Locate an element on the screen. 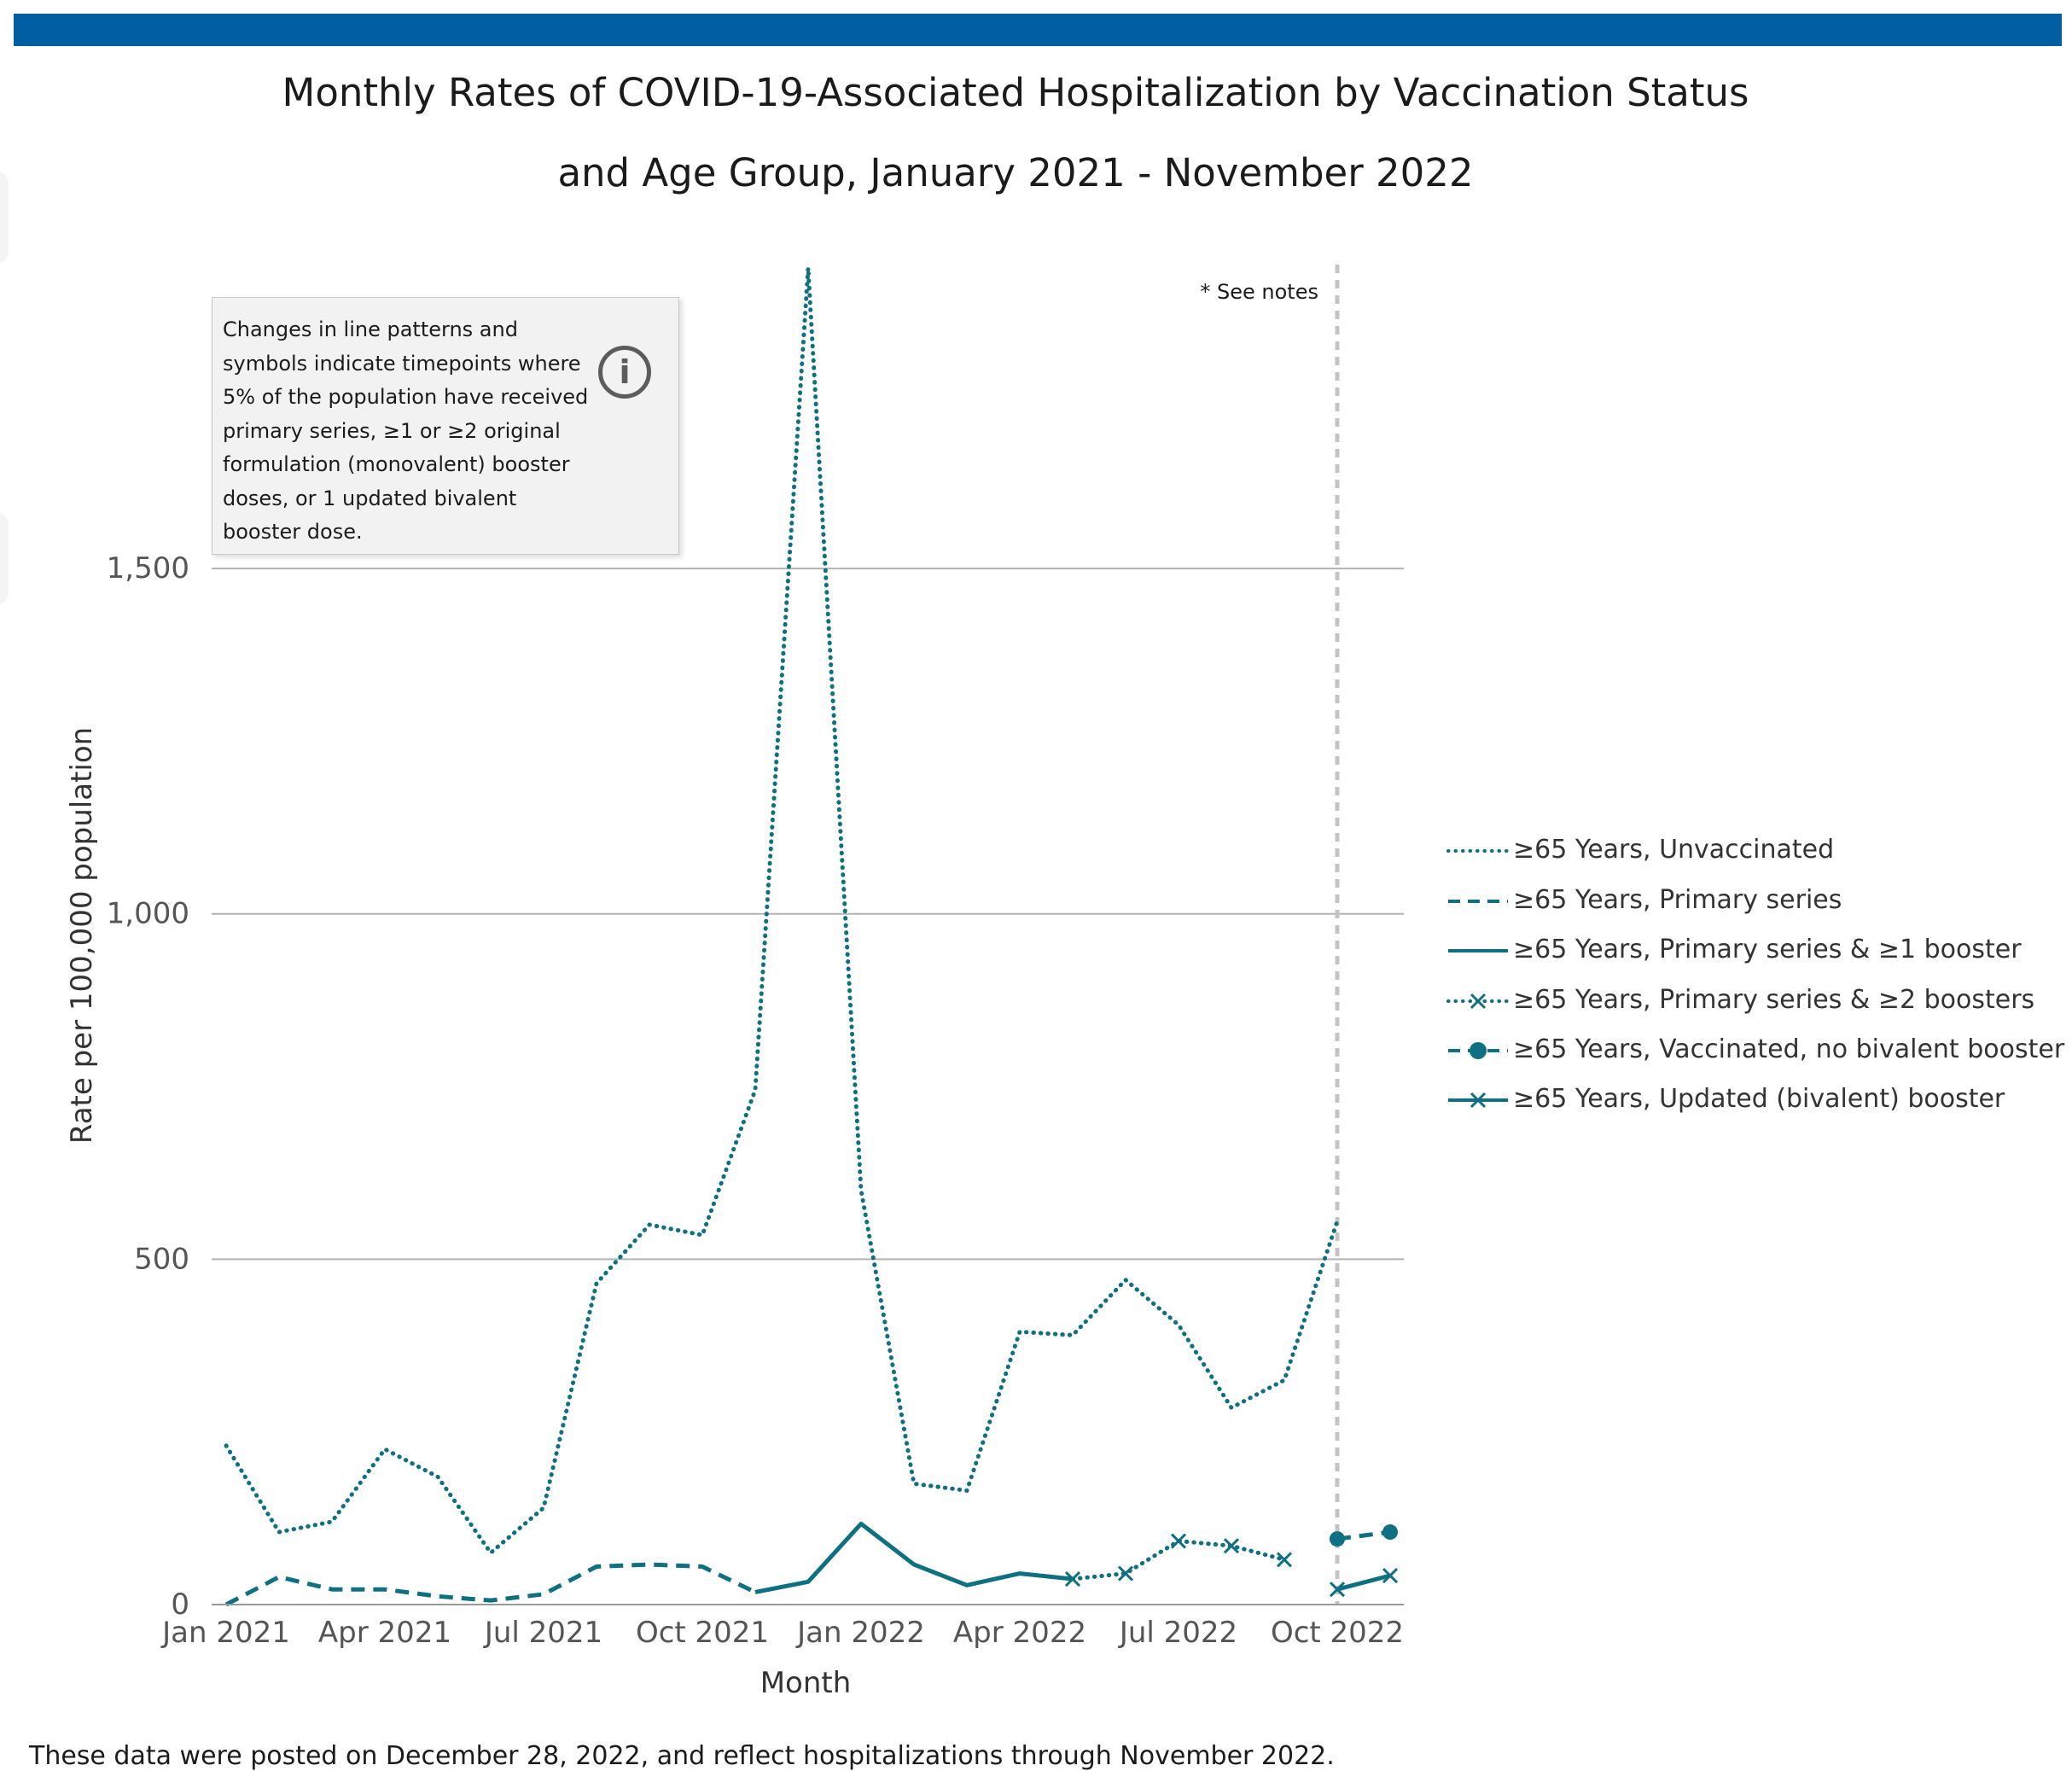 This screenshot has width=2072, height=1771. x-tick-label: Jan 2022 is located at coordinates (860, 1633).